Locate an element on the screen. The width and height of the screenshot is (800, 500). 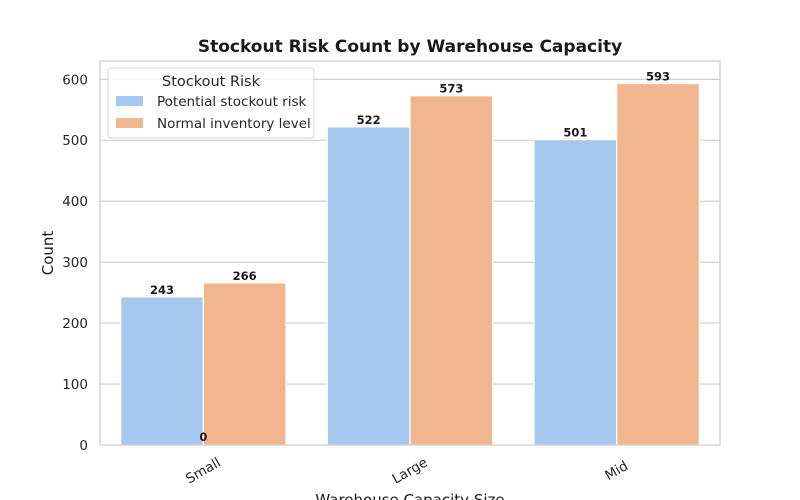
bar-value-label: 266 is located at coordinates (245, 276).